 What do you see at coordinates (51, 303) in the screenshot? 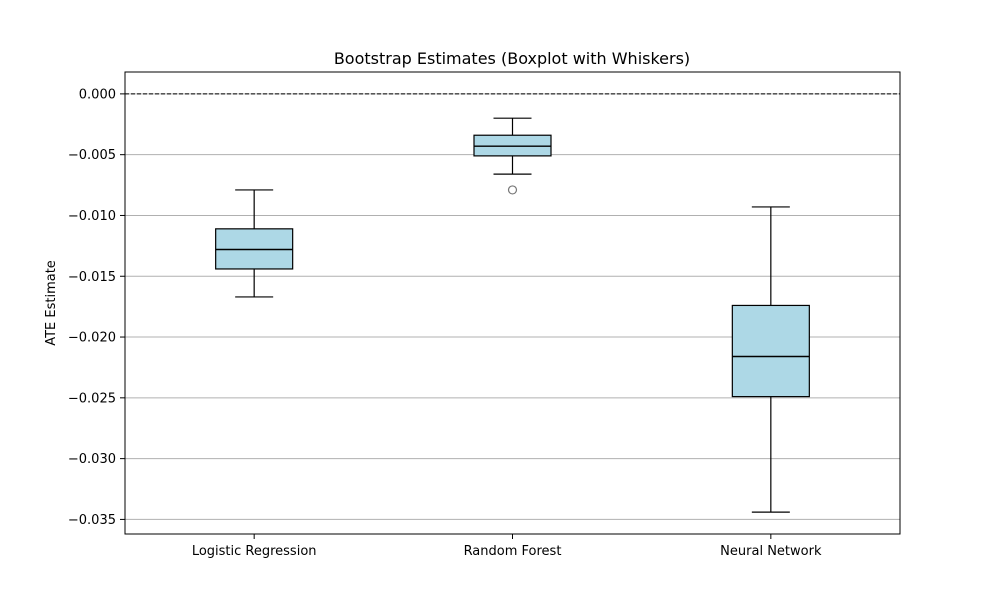
I see `y-axis-label: ATE Estimate` at bounding box center [51, 303].